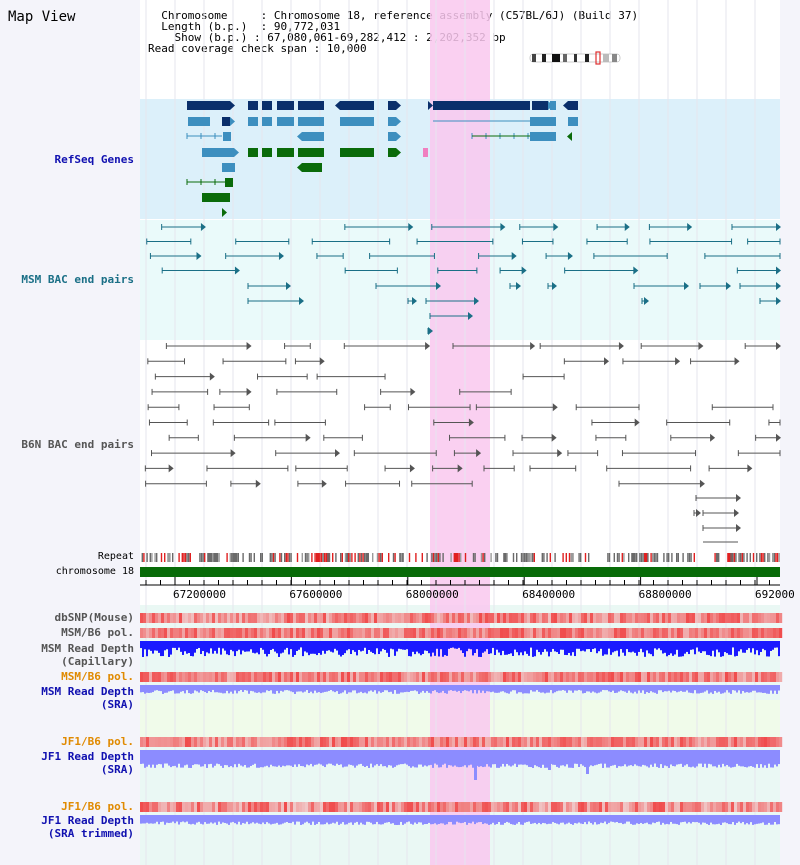  What do you see at coordinates (77, 279) in the screenshot?
I see `label-msm-bac: MSM BAC end pairs` at bounding box center [77, 279].